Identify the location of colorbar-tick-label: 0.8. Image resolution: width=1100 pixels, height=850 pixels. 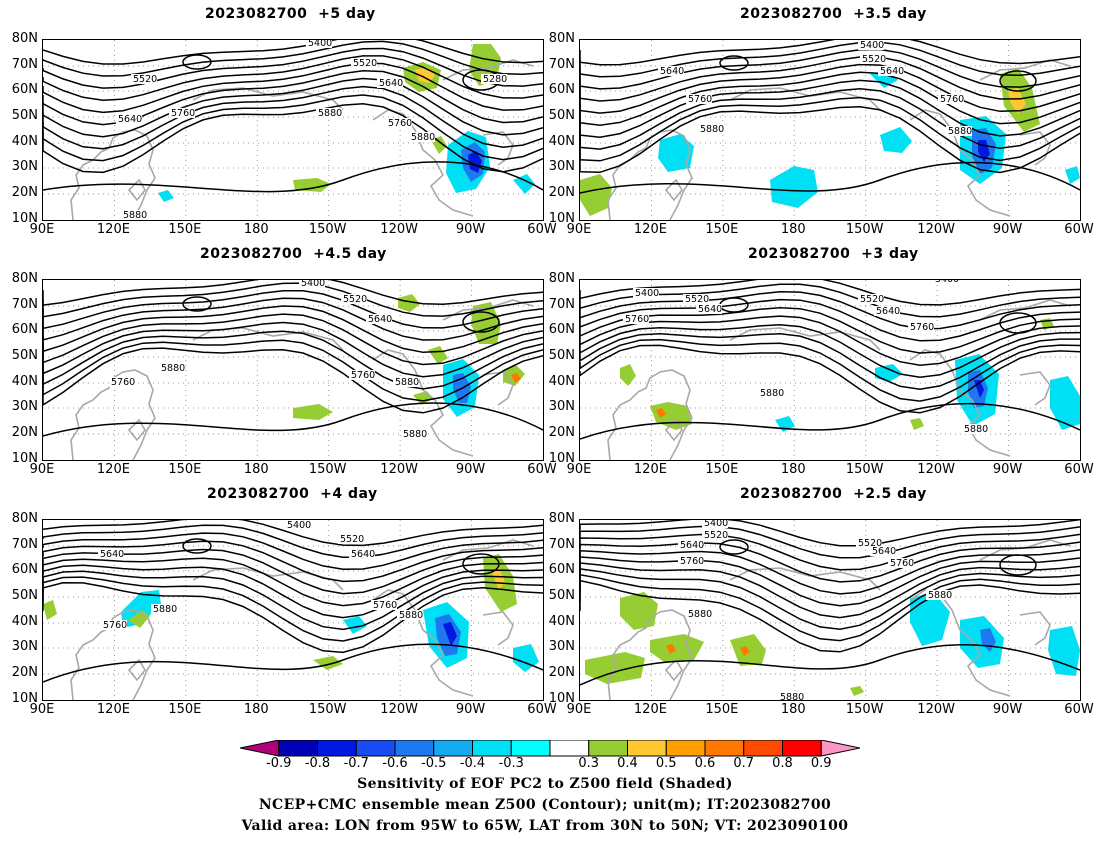
(782, 763).